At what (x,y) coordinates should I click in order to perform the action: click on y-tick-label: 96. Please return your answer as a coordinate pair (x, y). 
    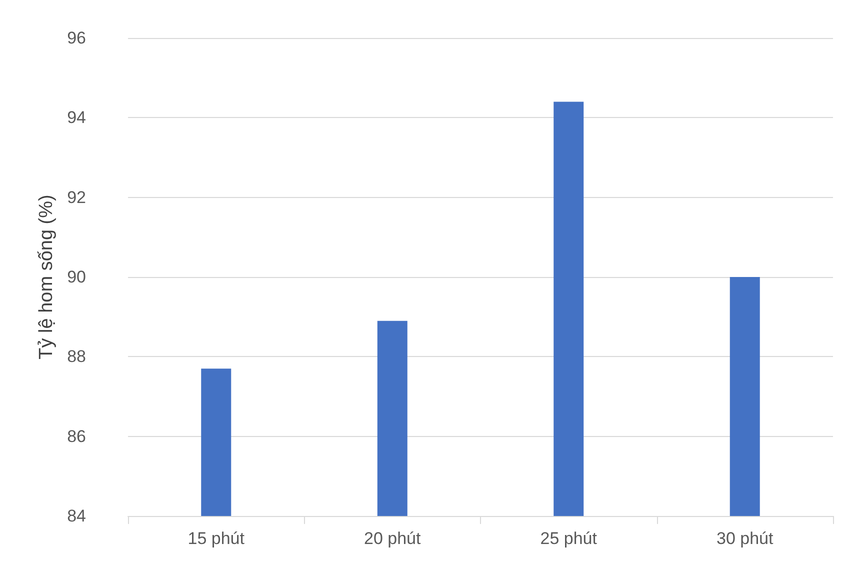
    Looking at the image, I should click on (76, 38).